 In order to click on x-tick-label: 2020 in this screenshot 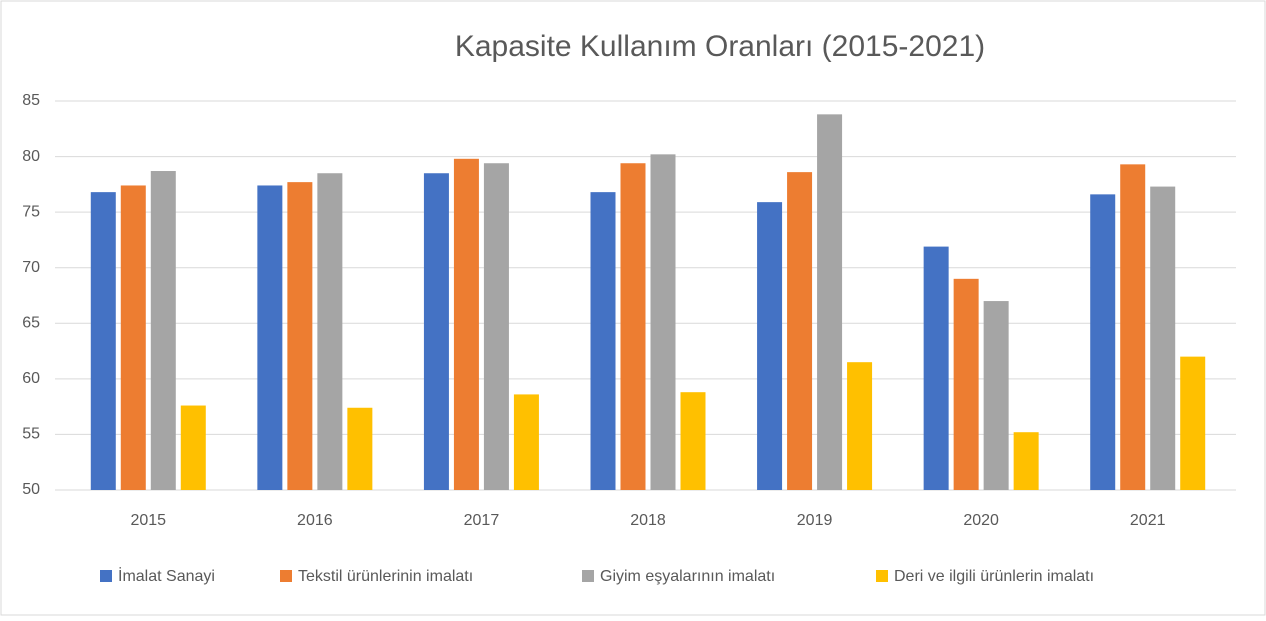, I will do `click(981, 520)`.